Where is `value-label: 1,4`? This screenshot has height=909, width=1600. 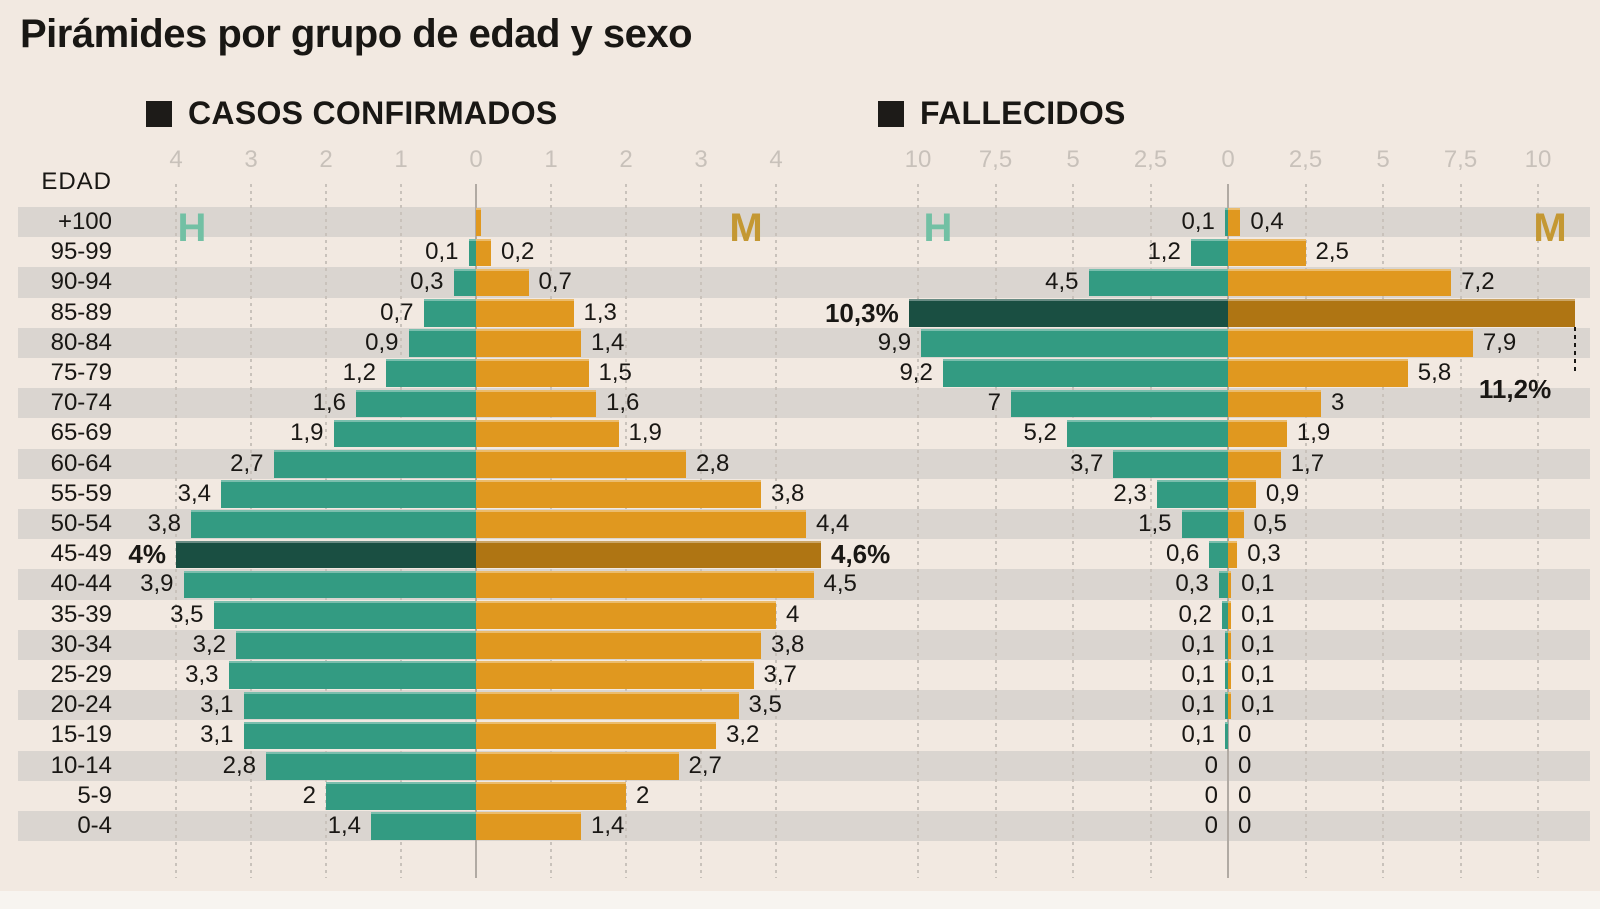 value-label: 1,4 is located at coordinates (608, 825).